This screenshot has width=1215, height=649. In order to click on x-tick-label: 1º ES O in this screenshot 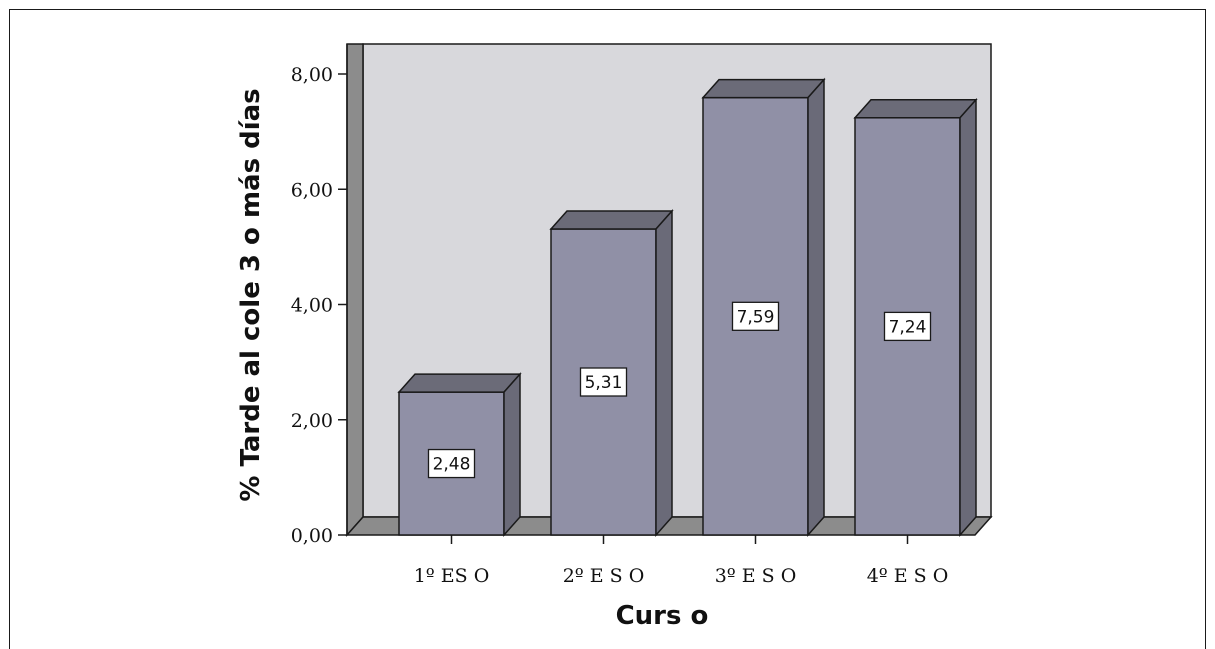, I will do `click(452, 576)`.